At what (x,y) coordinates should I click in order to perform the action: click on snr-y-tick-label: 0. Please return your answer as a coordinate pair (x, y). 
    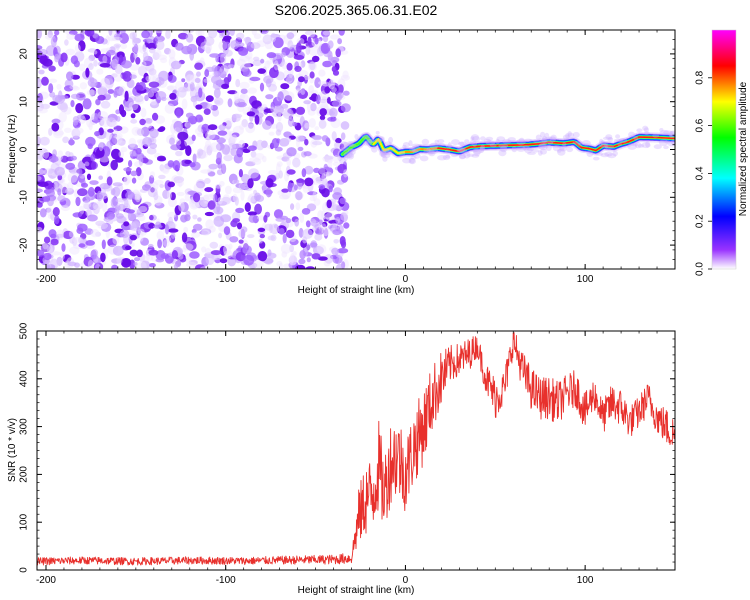
    Looking at the image, I should click on (24, 570).